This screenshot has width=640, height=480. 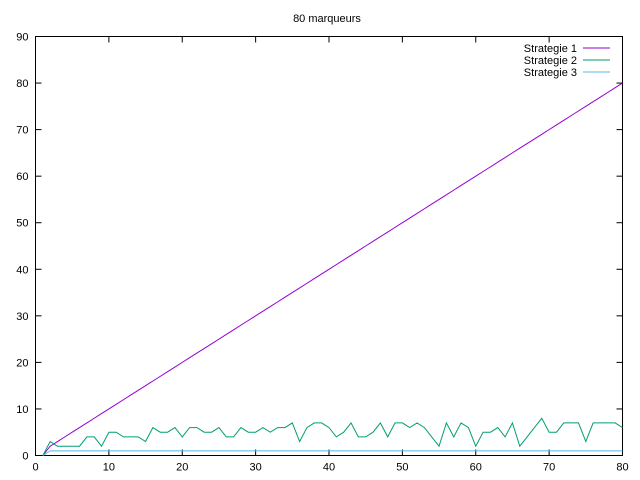 I want to click on legend-label: Strategie 2, so click(x=550, y=61).